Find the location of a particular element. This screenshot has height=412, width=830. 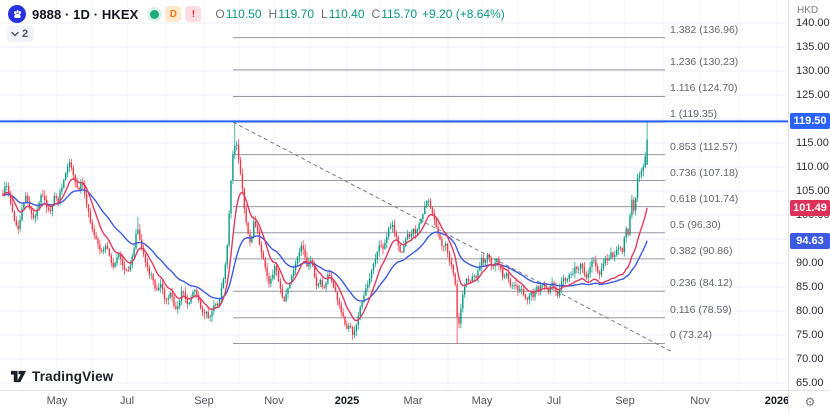

ohlc-value: 115.70 is located at coordinates (399, 14).